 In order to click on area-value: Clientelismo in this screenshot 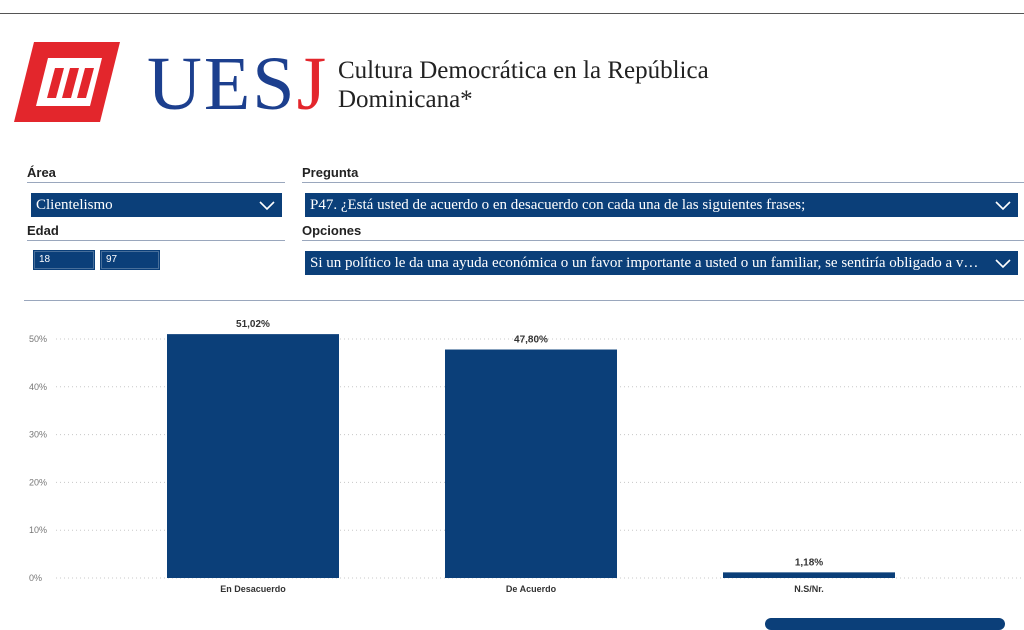, I will do `click(74, 205)`.